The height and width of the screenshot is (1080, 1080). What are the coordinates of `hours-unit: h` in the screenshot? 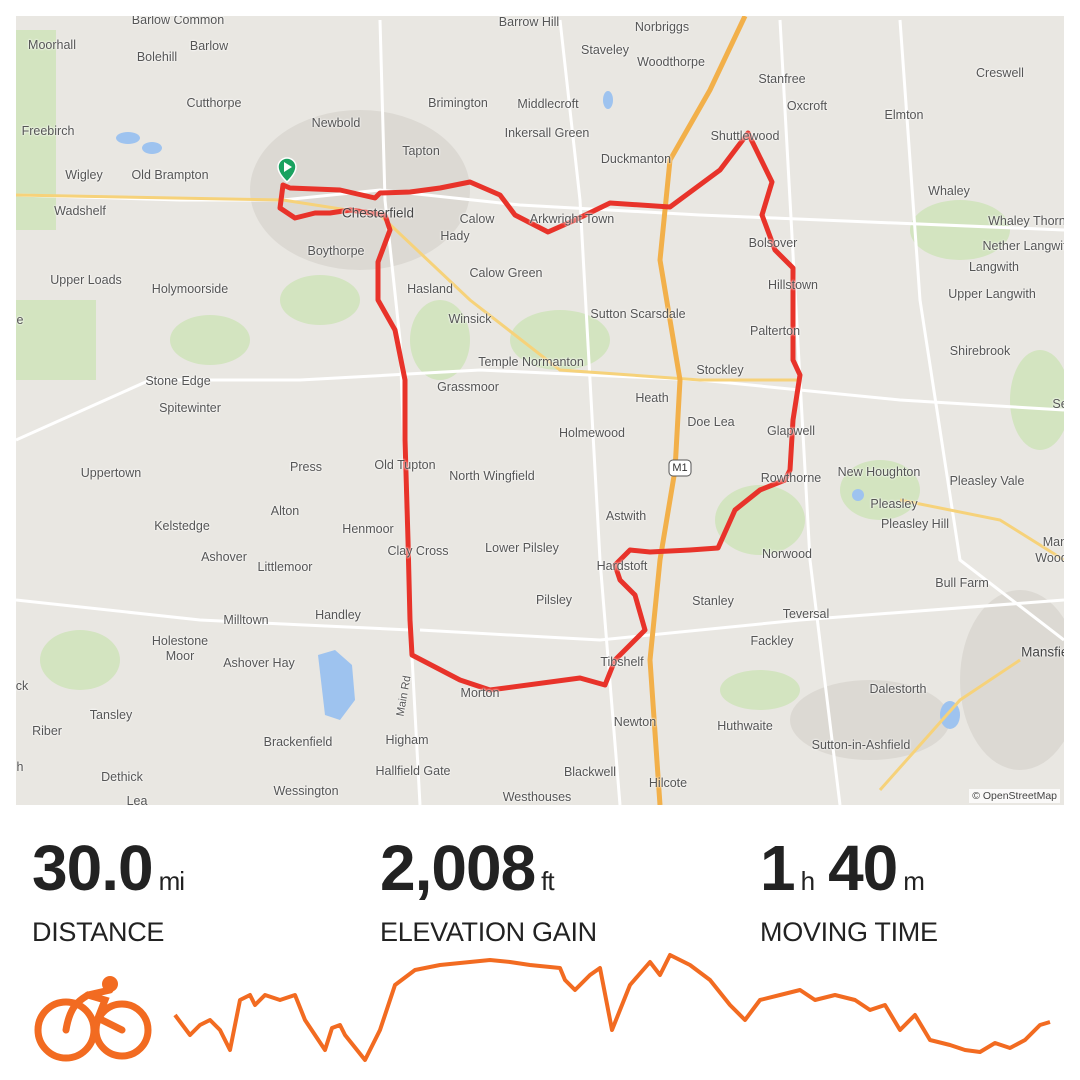 It's located at (808, 881).